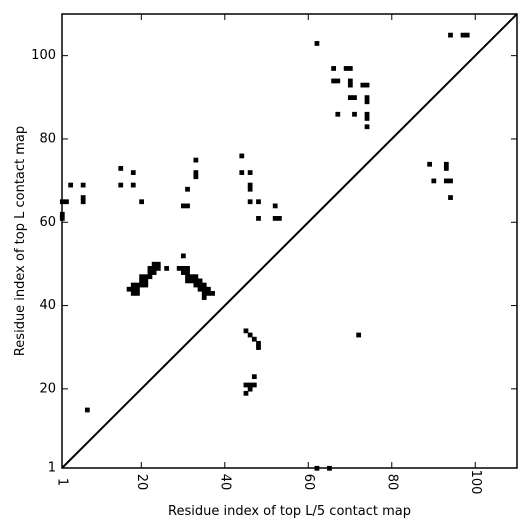 Image resolution: width=531 pixels, height=531 pixels. Describe the element at coordinates (224, 482) in the screenshot. I see `x-tick-label: 40` at that location.